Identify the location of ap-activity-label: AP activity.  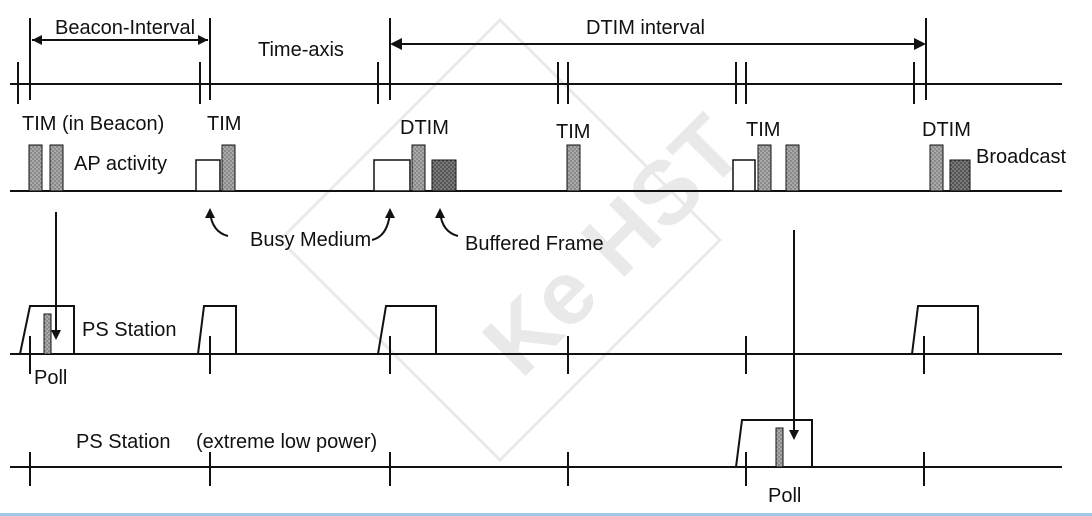
(120, 164).